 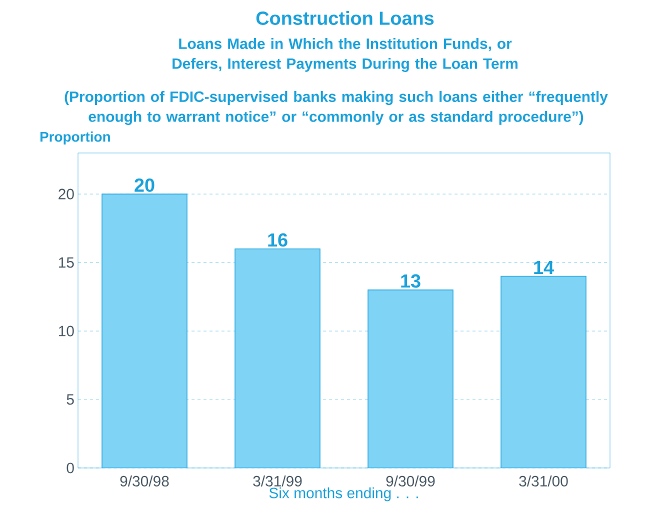 I want to click on chart-title: Construction Loans, so click(x=345, y=18).